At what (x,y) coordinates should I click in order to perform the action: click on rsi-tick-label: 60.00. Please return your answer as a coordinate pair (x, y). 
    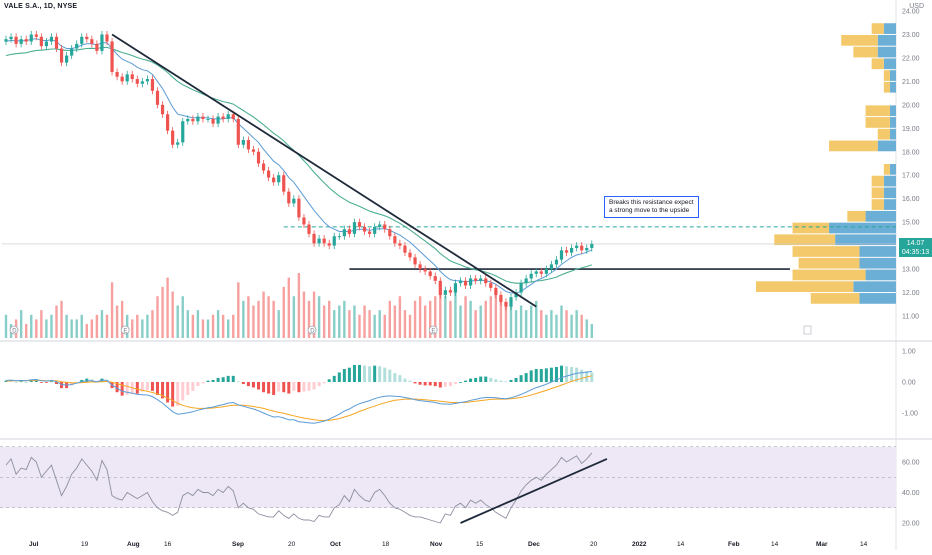
    Looking at the image, I should click on (911, 463).